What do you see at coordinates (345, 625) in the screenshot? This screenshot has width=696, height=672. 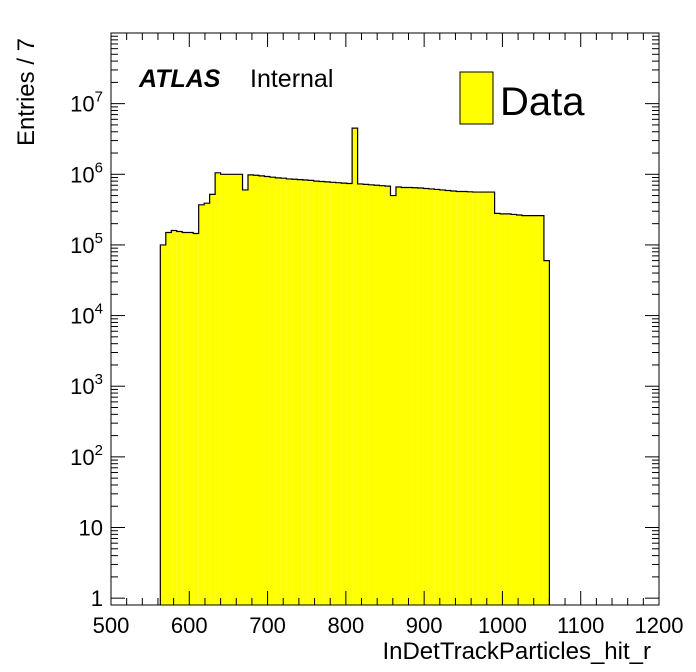 I see `x-tick-label: 800` at bounding box center [345, 625].